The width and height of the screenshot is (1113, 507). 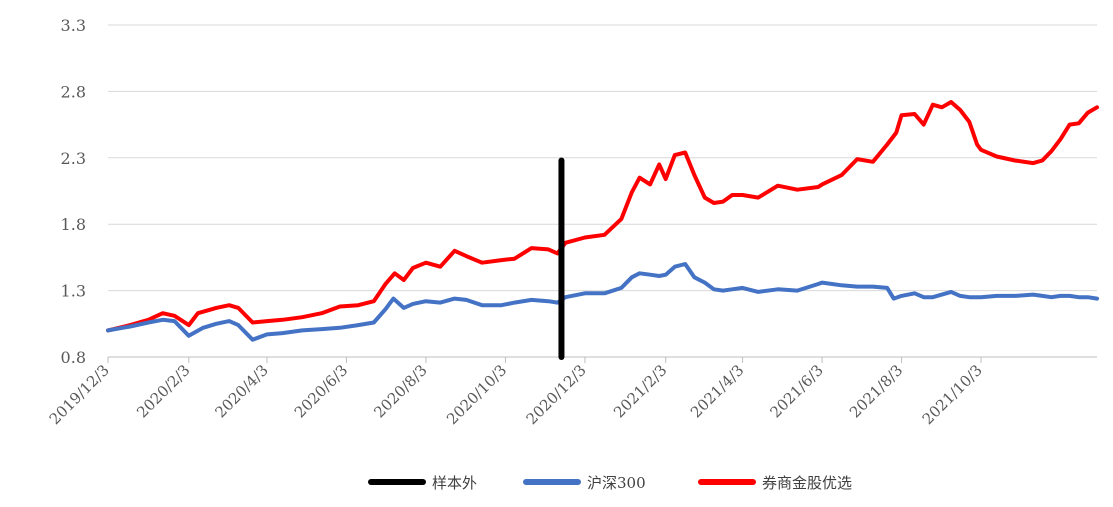 I want to click on legend-item-broker-stock-picks: 券商金股优选, so click(x=775, y=482).